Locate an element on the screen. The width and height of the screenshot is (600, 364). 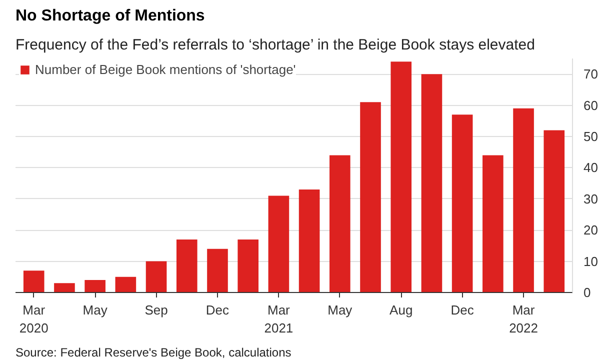
x-tick-label: Mar 2020 is located at coordinates (33, 319).